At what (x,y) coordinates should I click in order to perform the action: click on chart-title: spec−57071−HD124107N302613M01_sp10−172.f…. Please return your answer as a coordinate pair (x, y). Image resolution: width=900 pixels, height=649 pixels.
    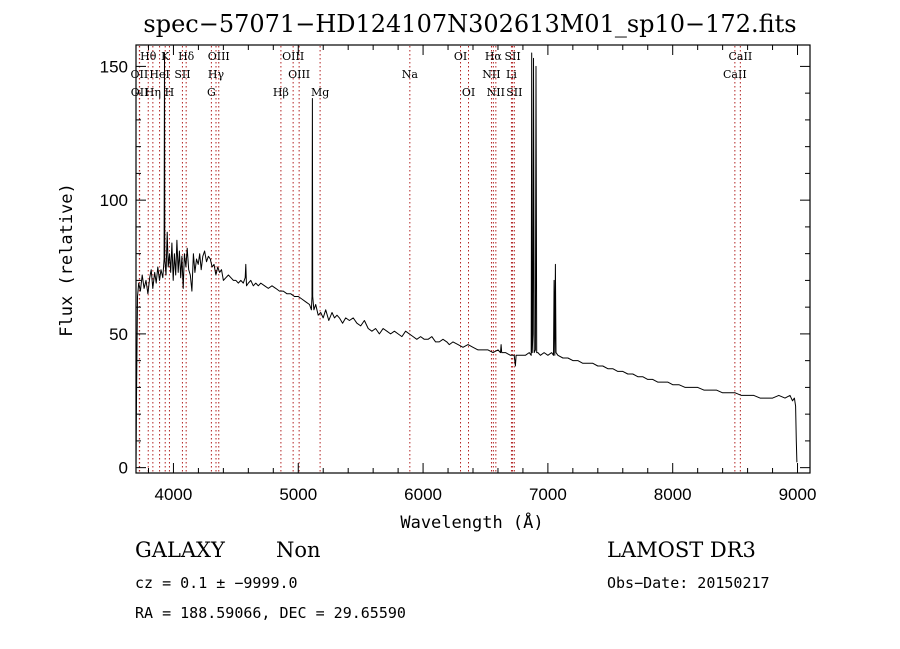
    Looking at the image, I should click on (469, 24).